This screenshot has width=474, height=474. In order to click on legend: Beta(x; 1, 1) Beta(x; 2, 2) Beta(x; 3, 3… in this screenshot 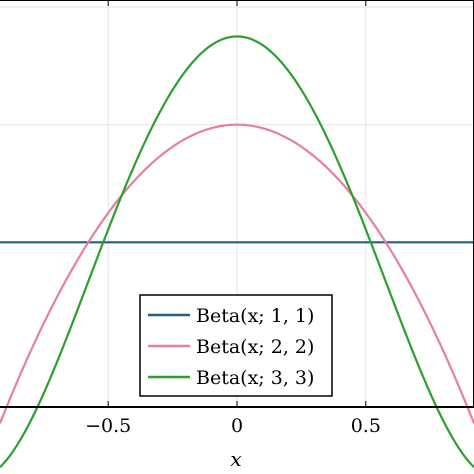, I will do `click(236, 345)`.